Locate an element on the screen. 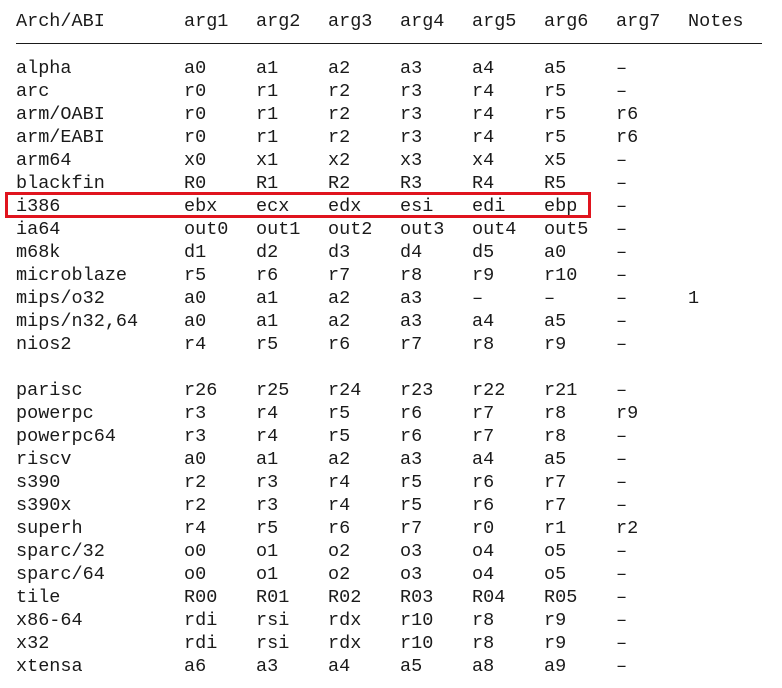 This screenshot has width=782, height=688. arg2-cell: rsi is located at coordinates (273, 620).